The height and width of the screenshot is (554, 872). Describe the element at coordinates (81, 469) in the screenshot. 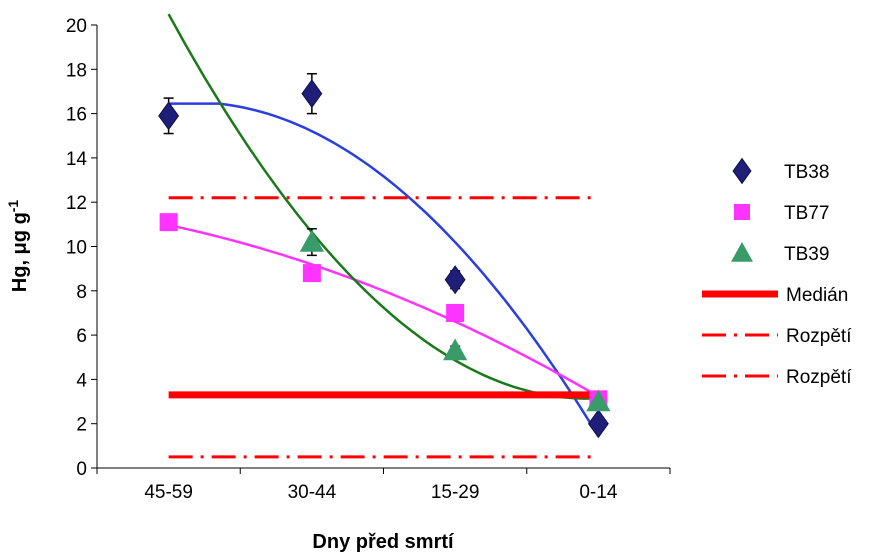

I see `y-tick-label: 0` at that location.